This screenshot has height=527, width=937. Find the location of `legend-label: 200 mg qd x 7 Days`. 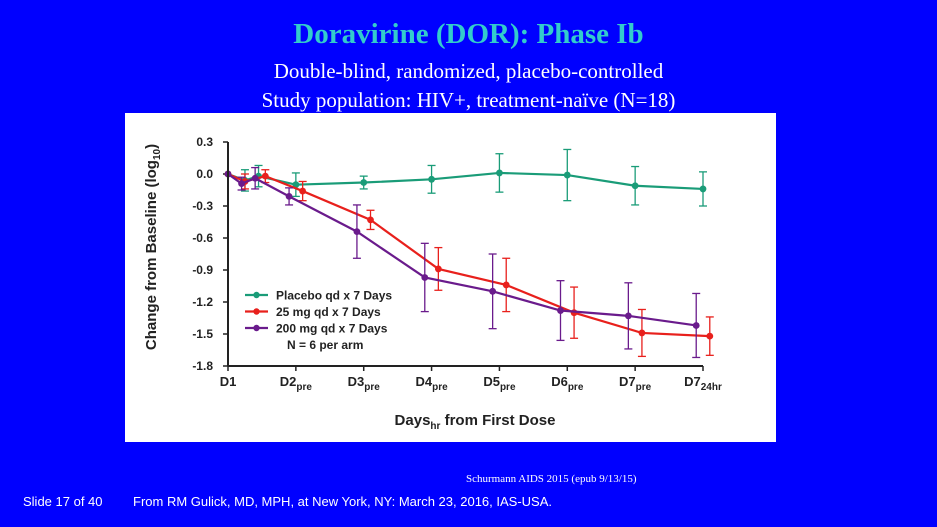

legend-label: 200 mg qd x 7 Days is located at coordinates (332, 329).